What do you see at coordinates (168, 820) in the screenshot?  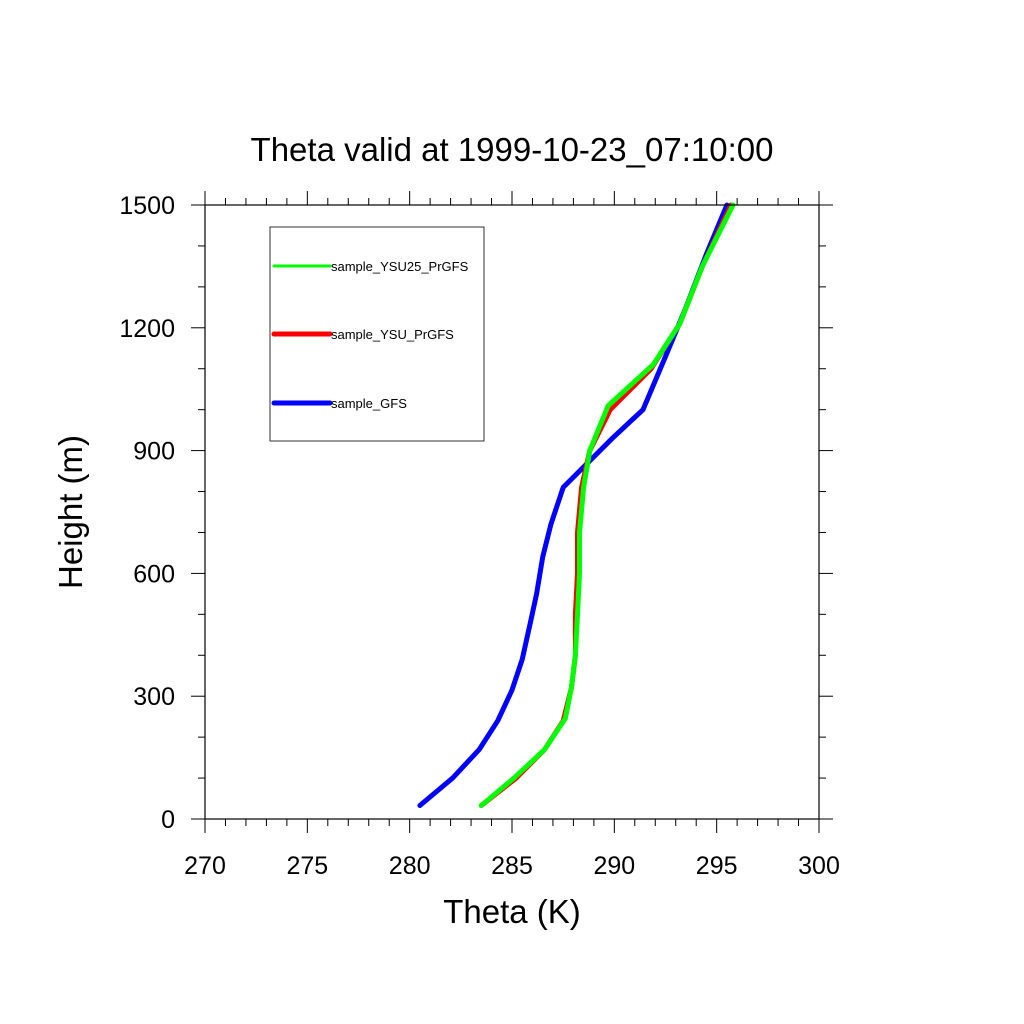 I see `y-tick-label: 0` at bounding box center [168, 820].